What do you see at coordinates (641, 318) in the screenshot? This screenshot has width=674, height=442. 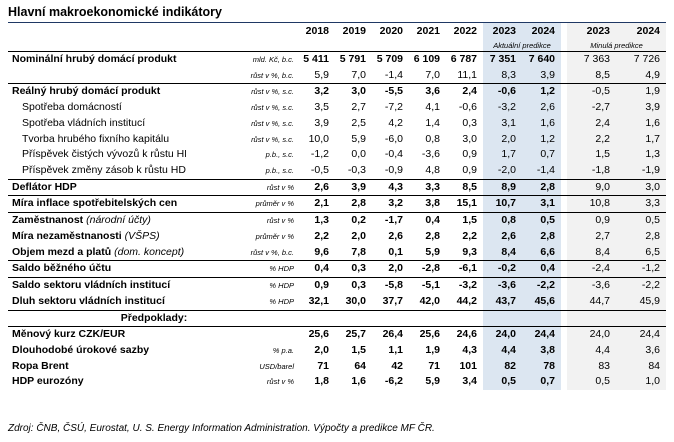 I see `prev-value-cell` at bounding box center [641, 318].